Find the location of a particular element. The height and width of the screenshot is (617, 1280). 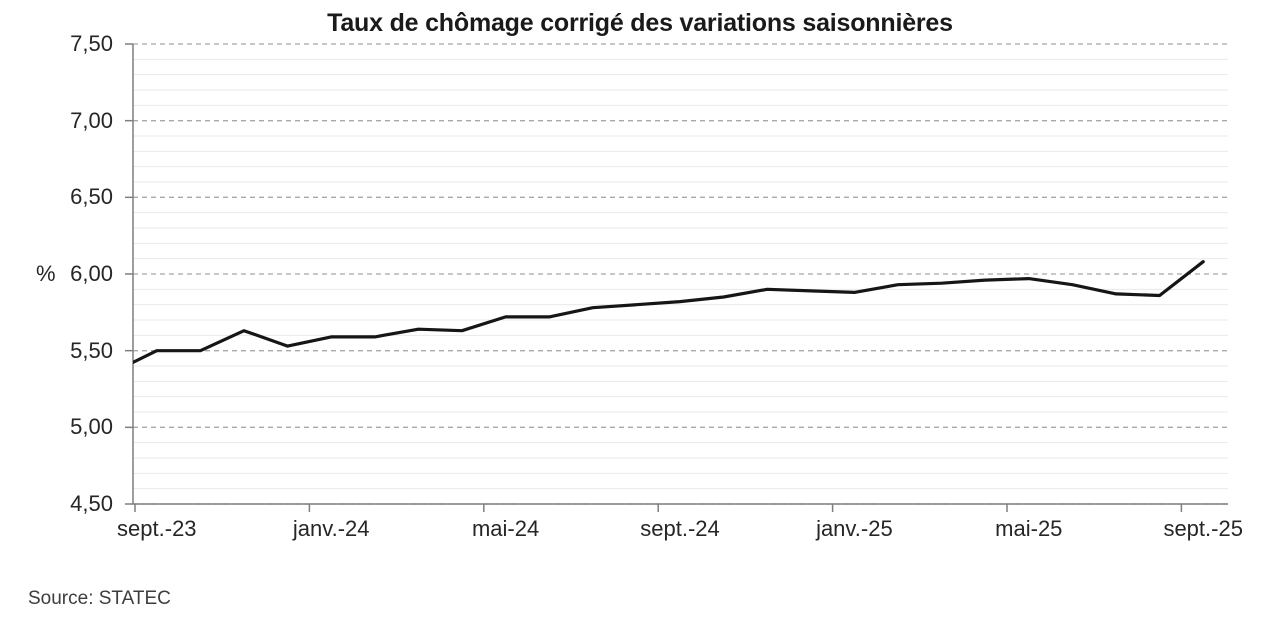

y-axis-tick-label: 6,00 is located at coordinates (91, 273).